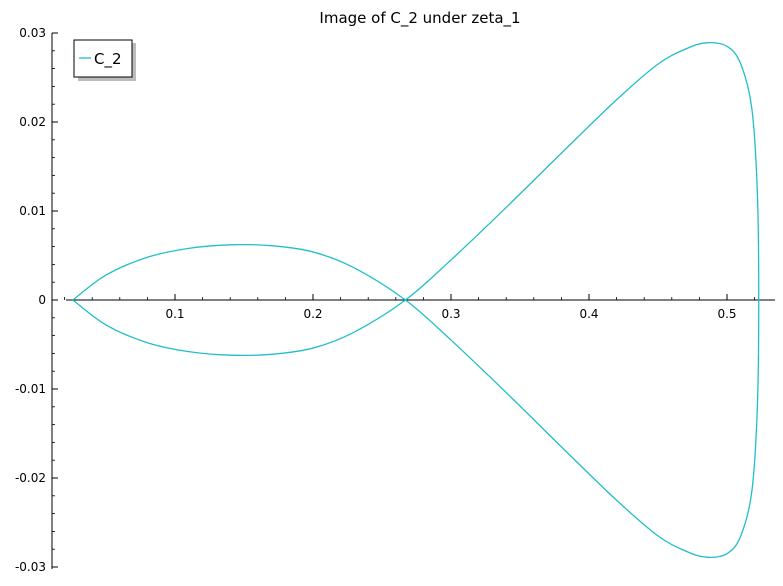  Describe the element at coordinates (450, 314) in the screenshot. I see `x-tick-label: 0.3` at that location.